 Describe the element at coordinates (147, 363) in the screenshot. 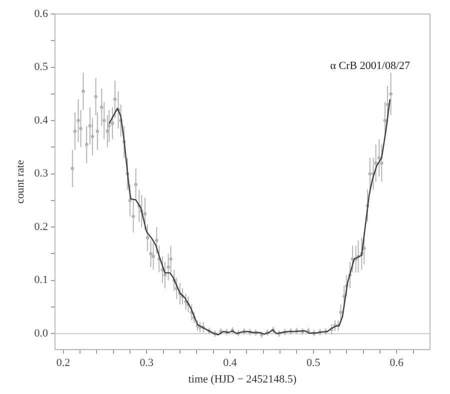

I see `x-tick-label: 0.3` at that location.